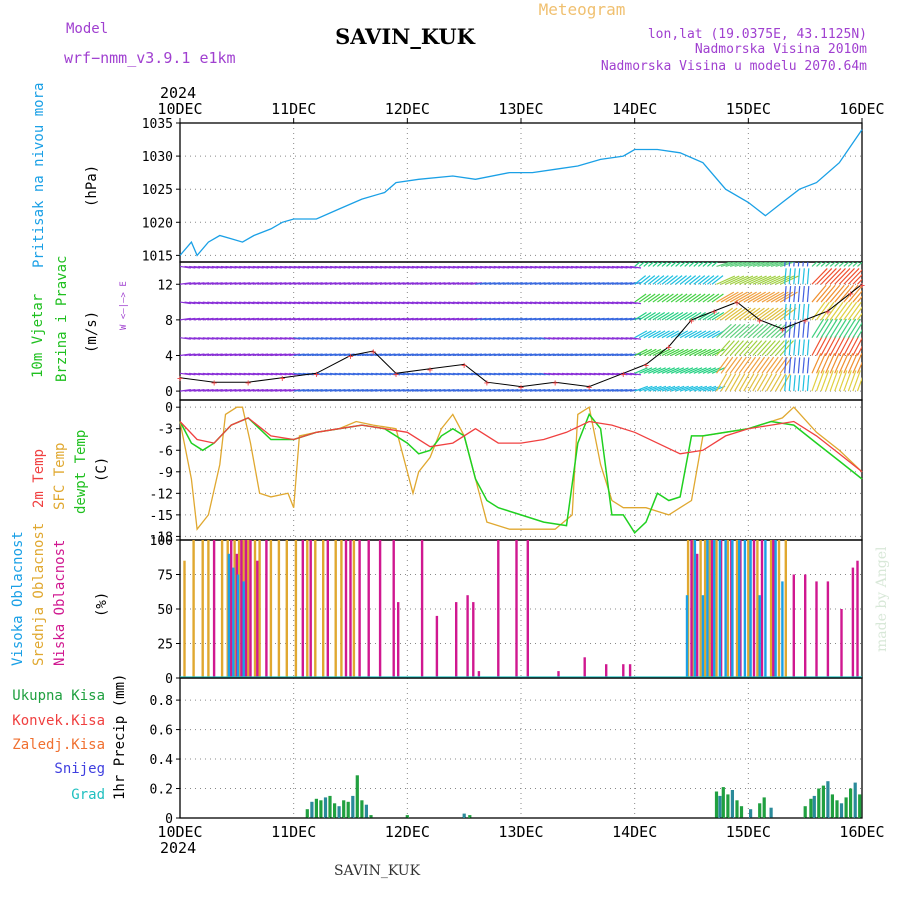 The height and width of the screenshot is (900, 900). What do you see at coordinates (861, 832) in the screenshot?
I see `x-tick-bottom-6: 16DEC` at bounding box center [861, 832].